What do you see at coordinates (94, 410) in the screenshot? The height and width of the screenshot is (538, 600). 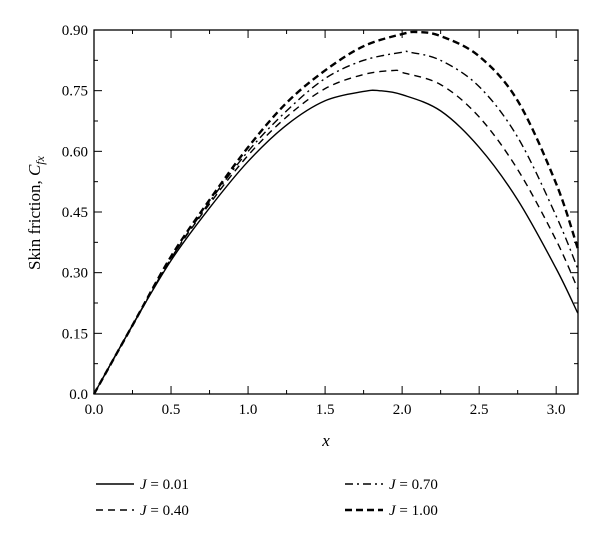 I see `x-tick-label: 0.0` at bounding box center [94, 410].